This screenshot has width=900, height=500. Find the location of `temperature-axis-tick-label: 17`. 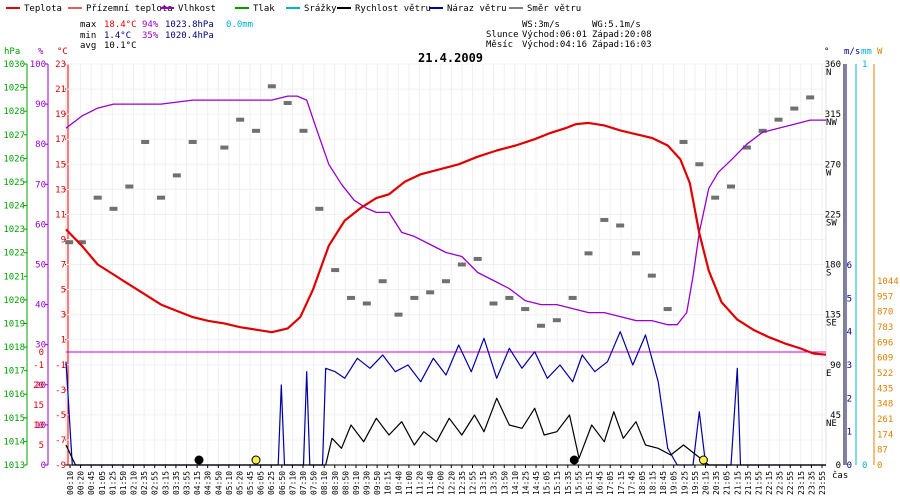

temperature-axis-tick-label: 17 is located at coordinates (60, 140).